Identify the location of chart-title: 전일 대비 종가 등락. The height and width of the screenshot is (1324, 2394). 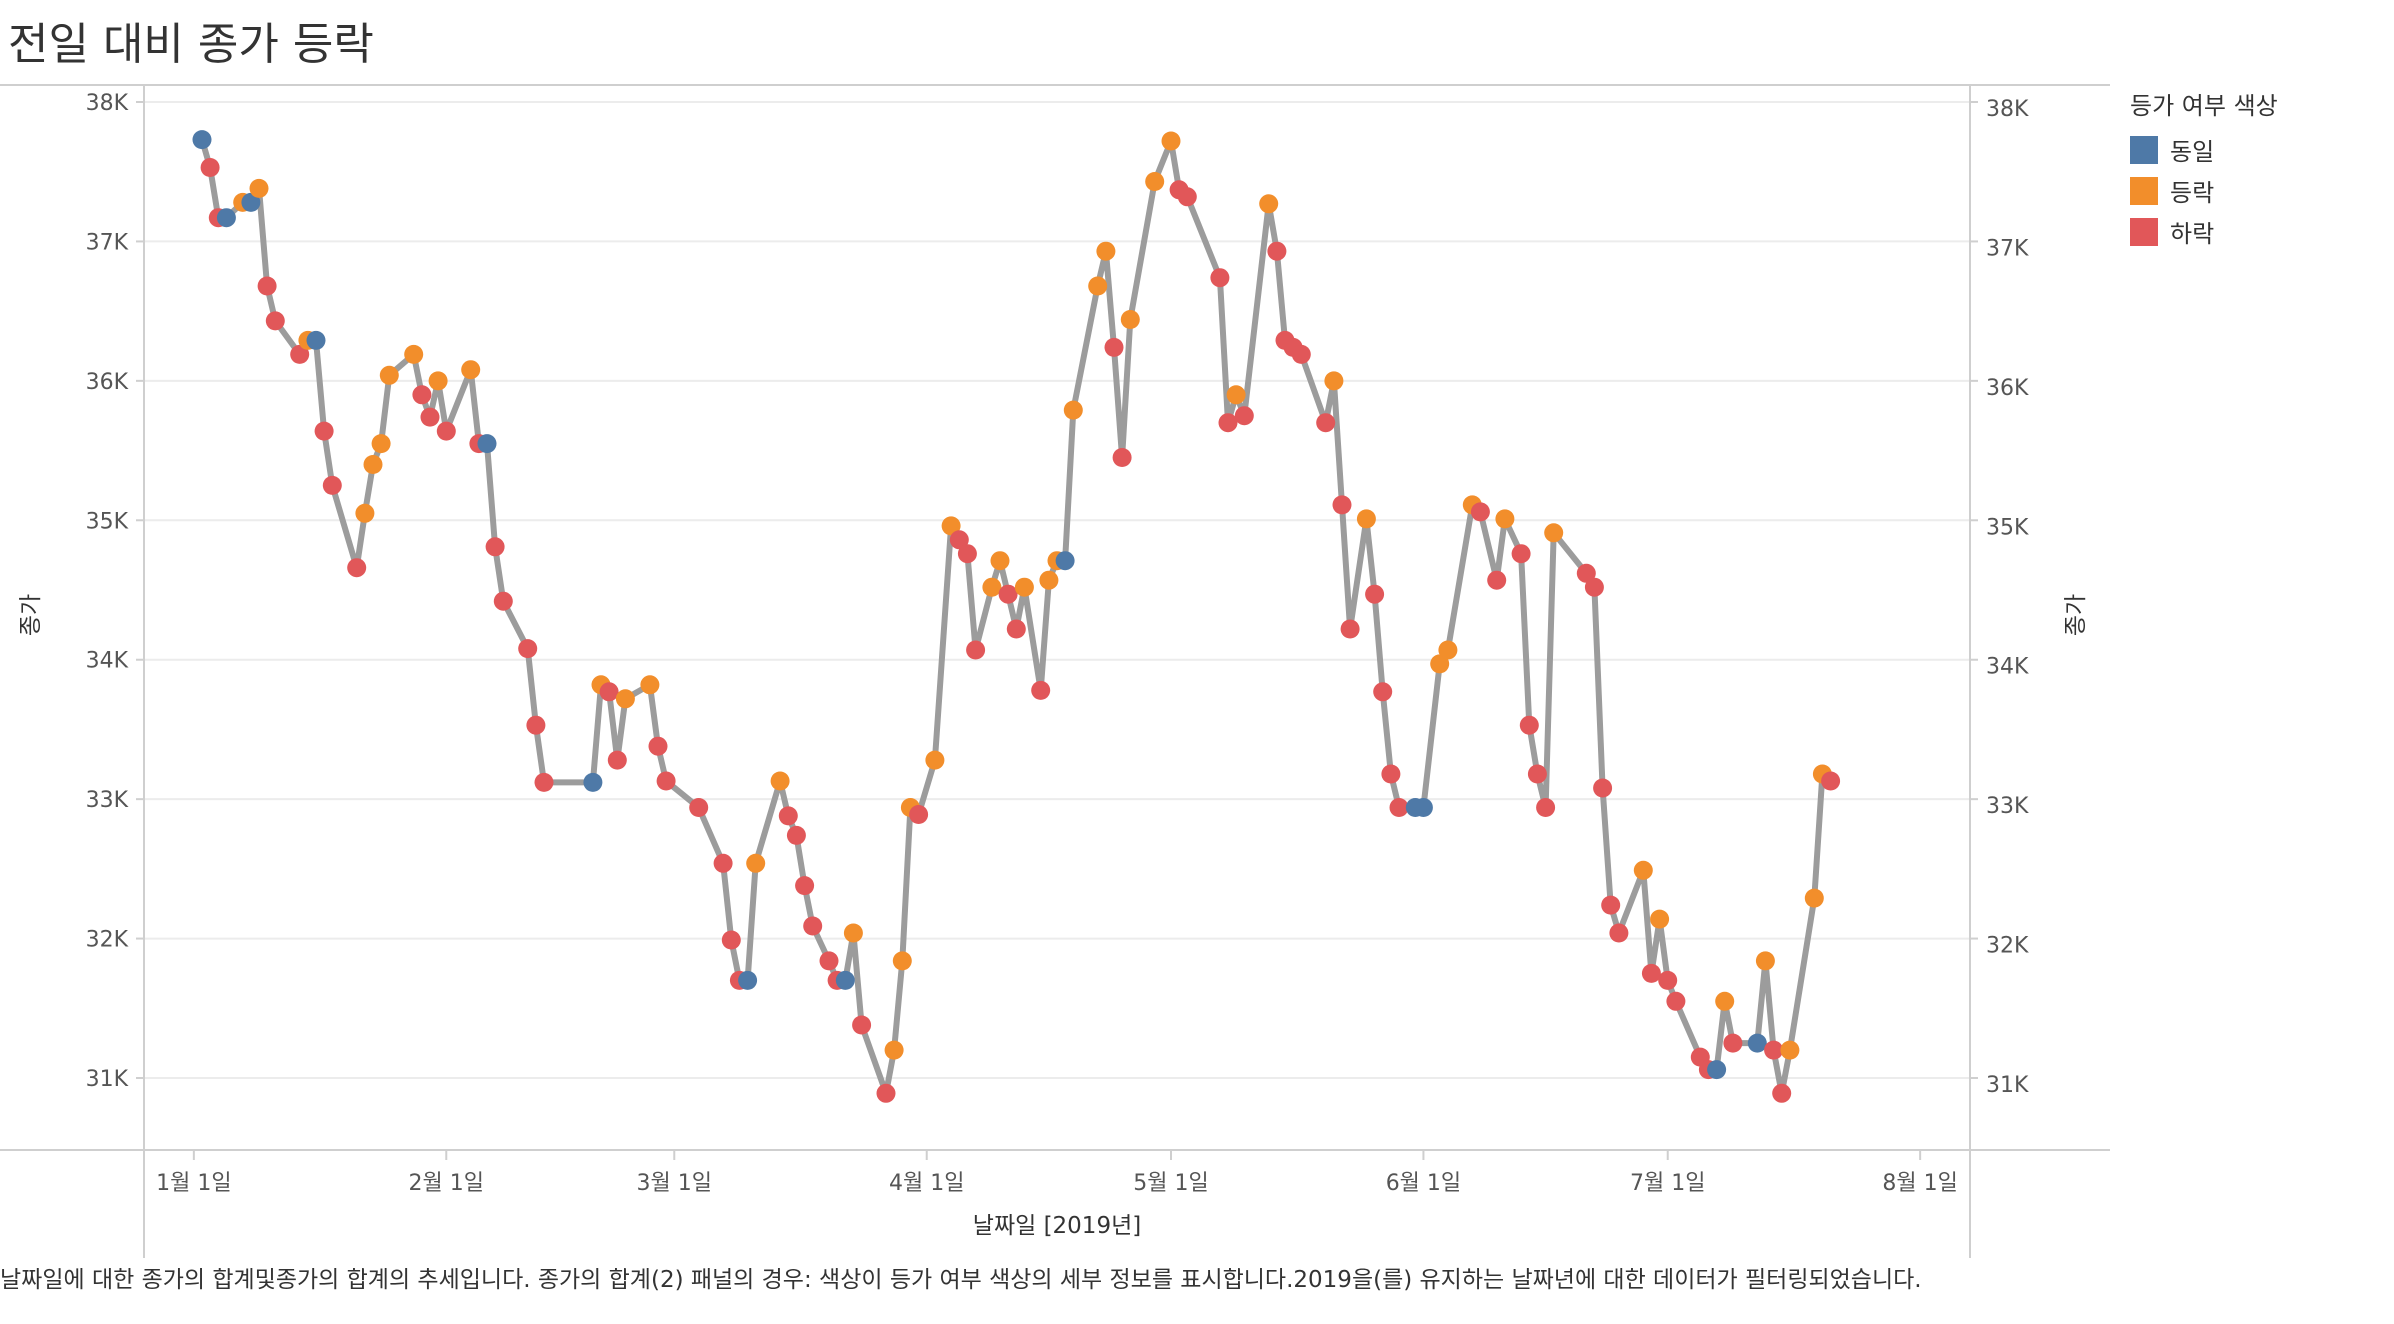
(191, 44).